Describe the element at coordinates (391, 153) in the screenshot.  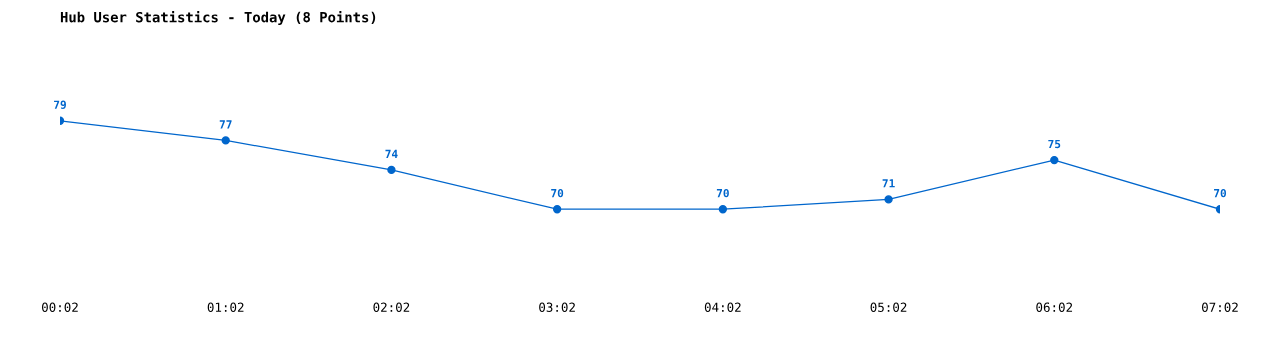
I see `data-label: 74` at that location.